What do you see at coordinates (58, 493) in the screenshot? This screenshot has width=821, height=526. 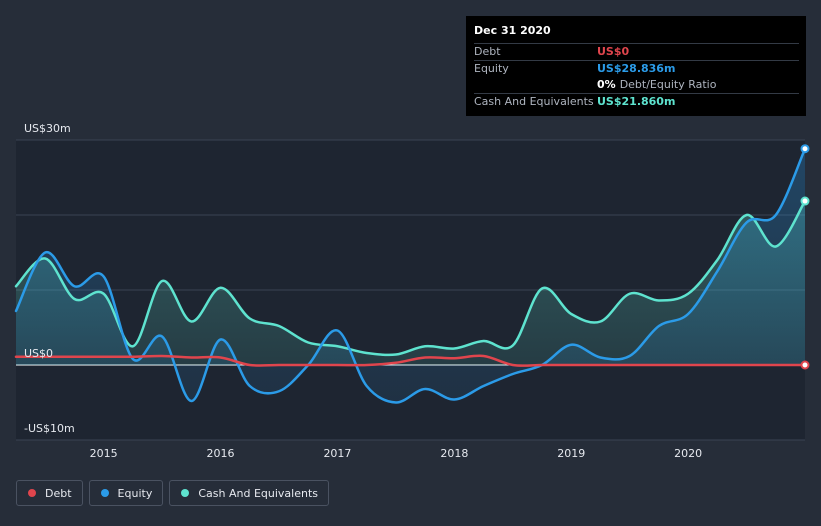 I see `legend-debt-label: Debt` at bounding box center [58, 493].